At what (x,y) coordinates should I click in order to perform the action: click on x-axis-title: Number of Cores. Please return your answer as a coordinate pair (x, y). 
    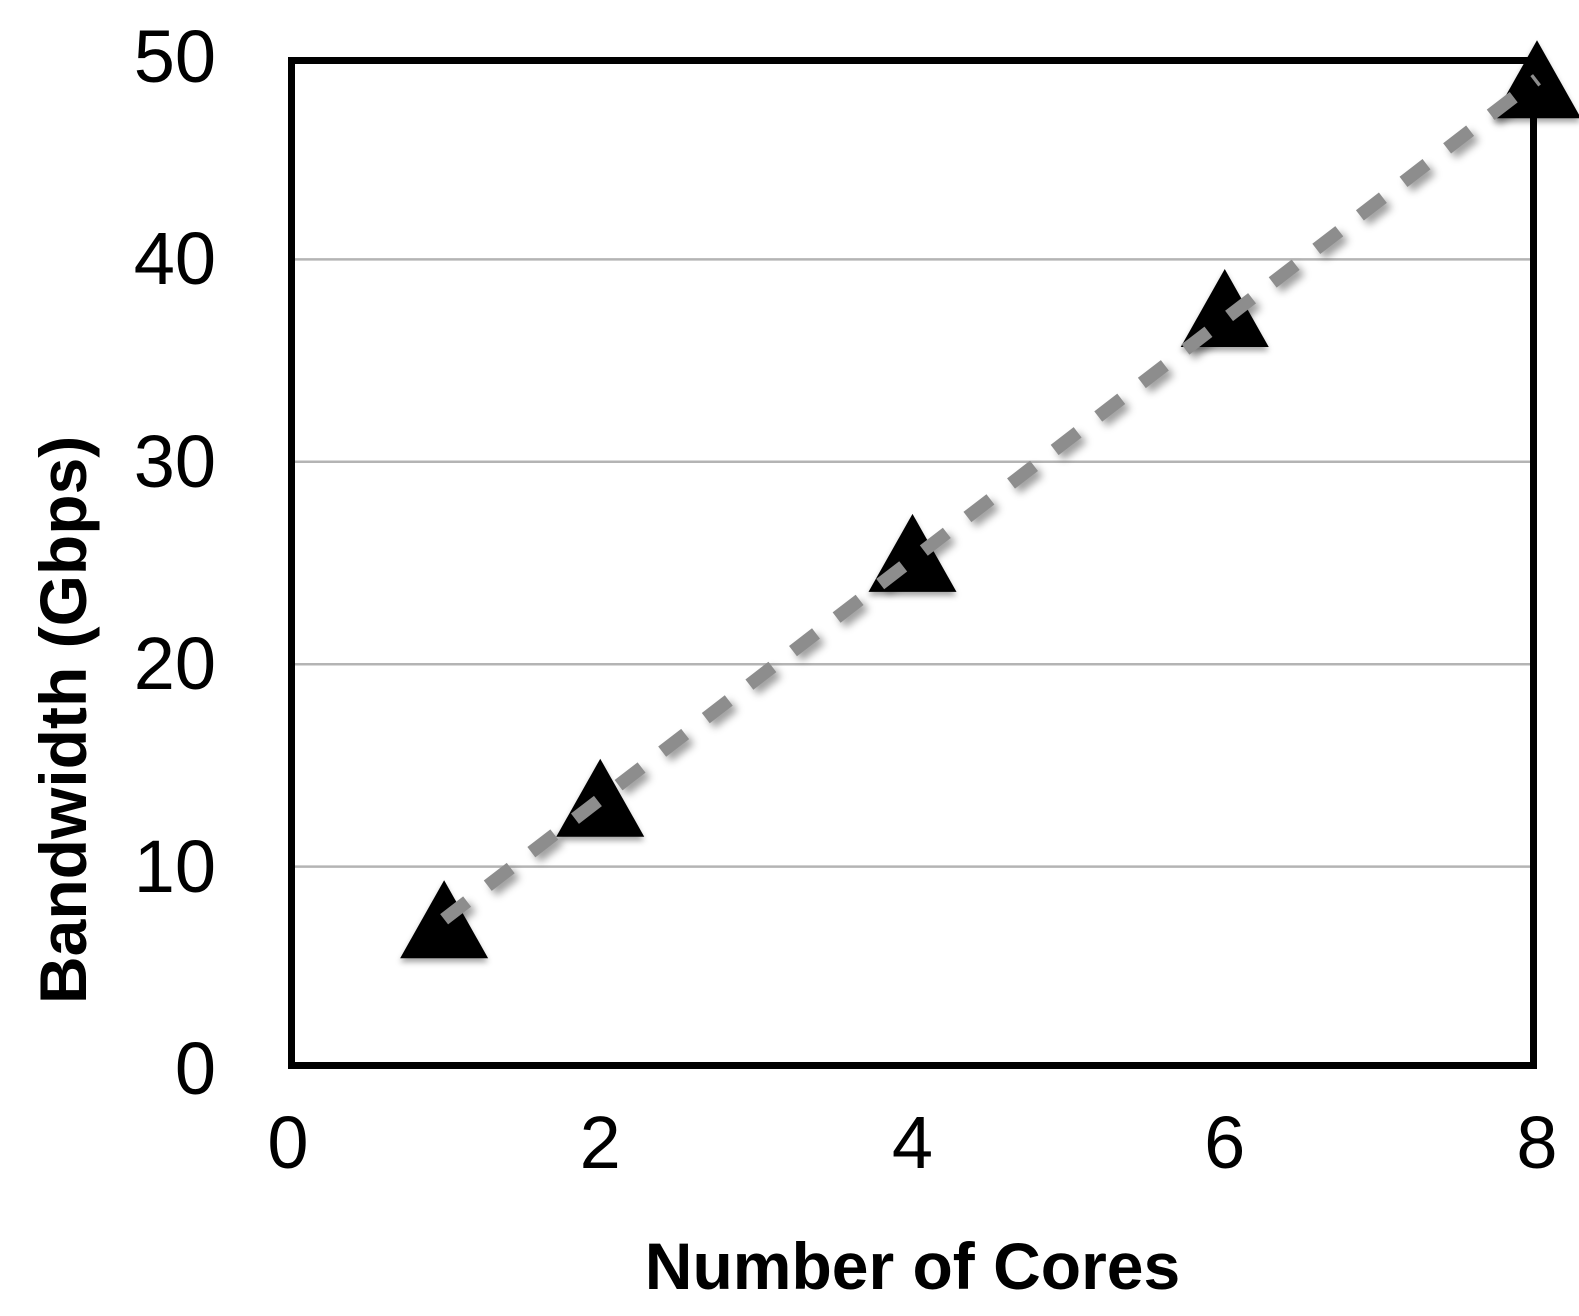
    Looking at the image, I should click on (912, 1266).